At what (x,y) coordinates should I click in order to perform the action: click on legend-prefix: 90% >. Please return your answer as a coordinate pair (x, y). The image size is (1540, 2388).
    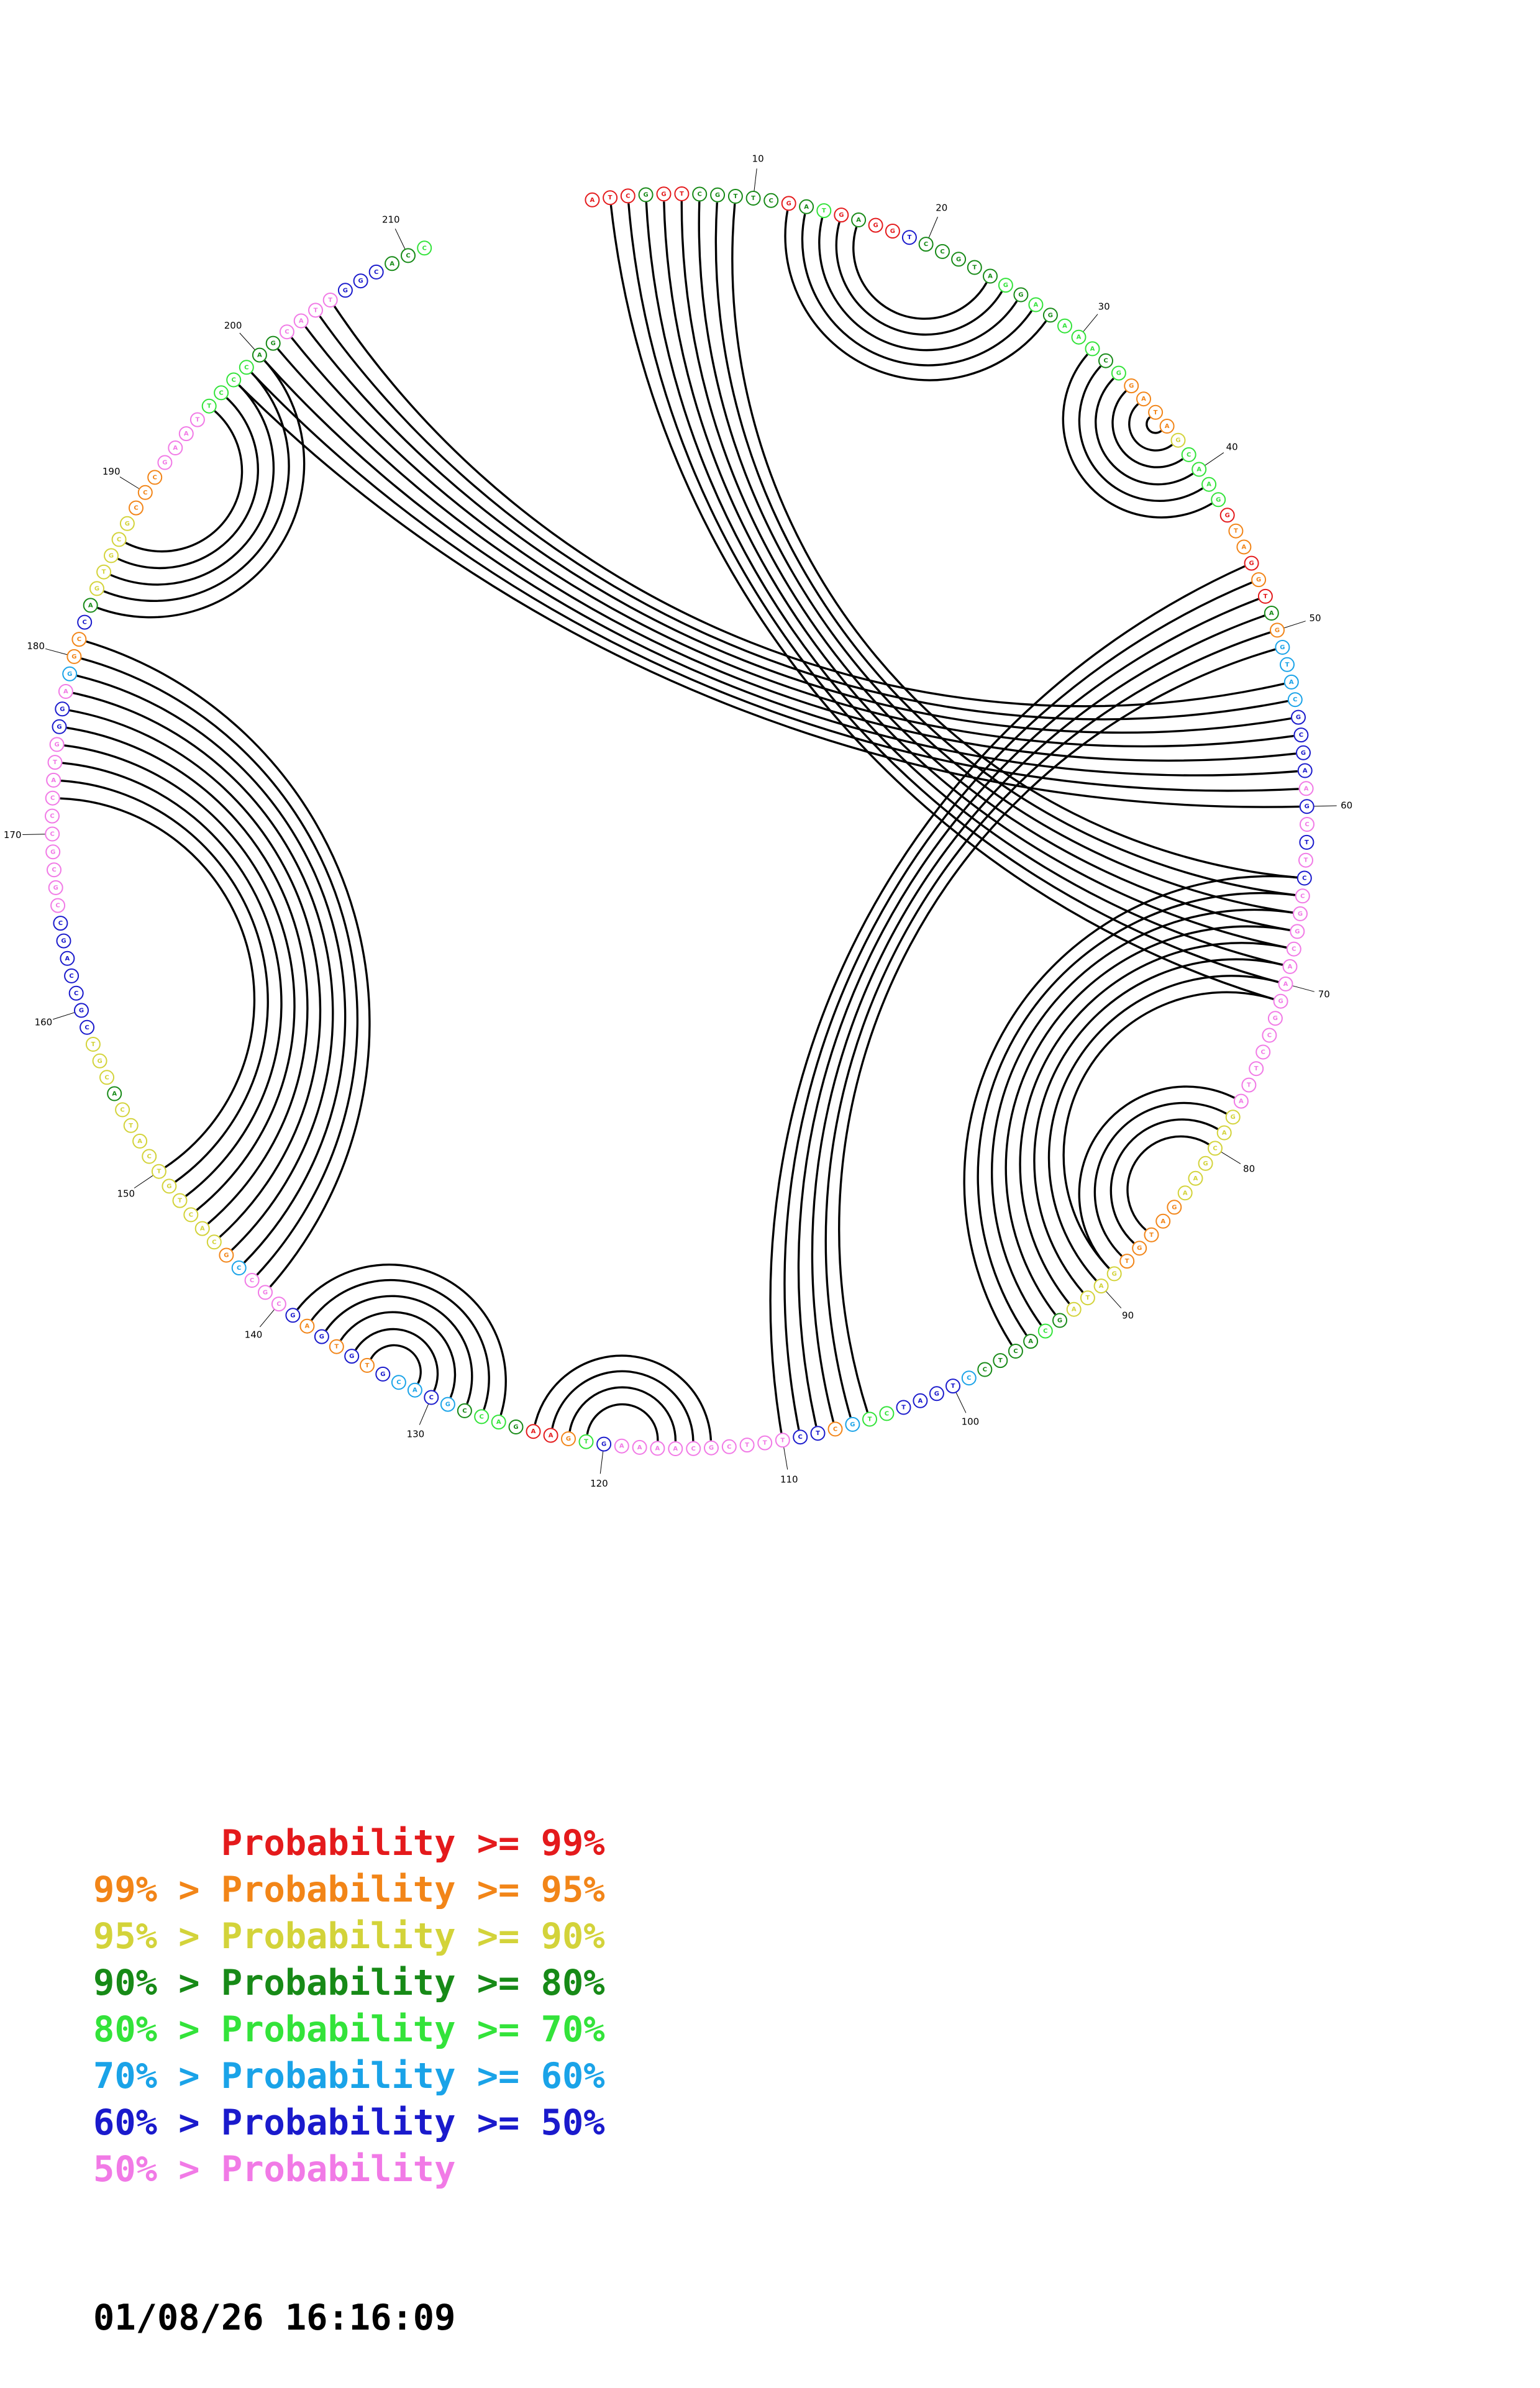
    Looking at the image, I should click on (157, 1982).